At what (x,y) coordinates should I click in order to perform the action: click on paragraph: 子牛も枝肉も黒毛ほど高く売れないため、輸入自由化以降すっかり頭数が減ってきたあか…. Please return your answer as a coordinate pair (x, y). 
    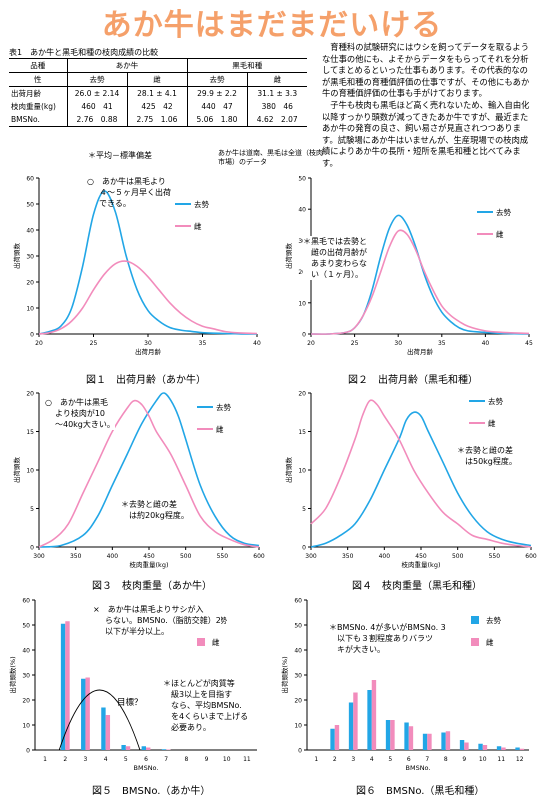
    Looking at the image, I should click on (426, 133).